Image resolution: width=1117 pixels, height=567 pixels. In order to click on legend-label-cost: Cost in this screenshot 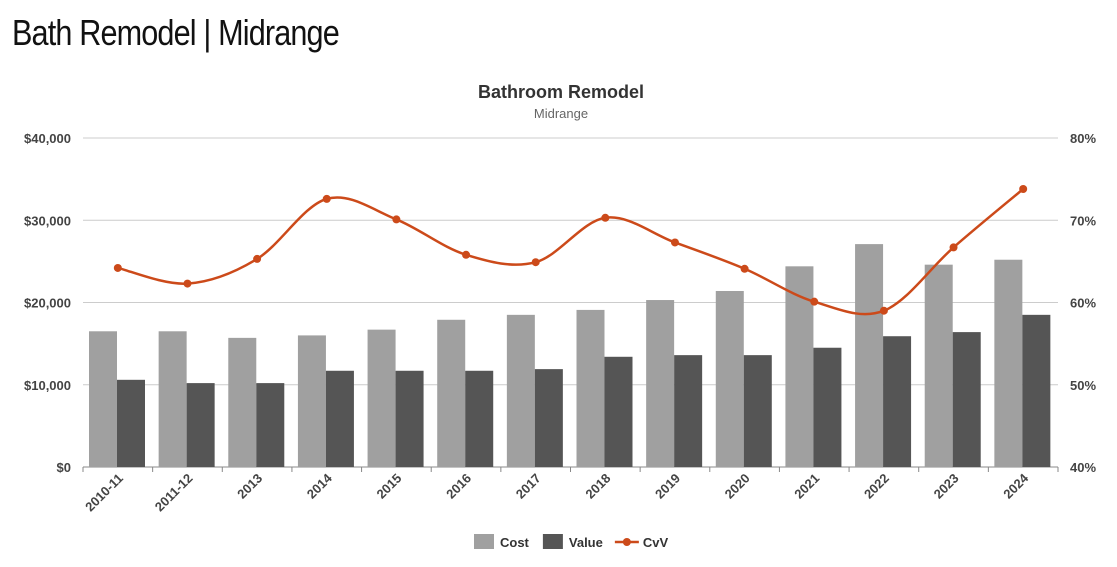, I will do `click(515, 542)`.